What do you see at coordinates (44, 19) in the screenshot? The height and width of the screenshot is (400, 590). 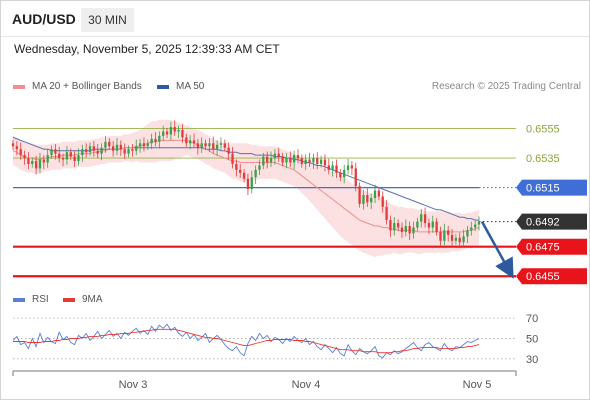 I see `pair-title: AUD/USD` at bounding box center [44, 19].